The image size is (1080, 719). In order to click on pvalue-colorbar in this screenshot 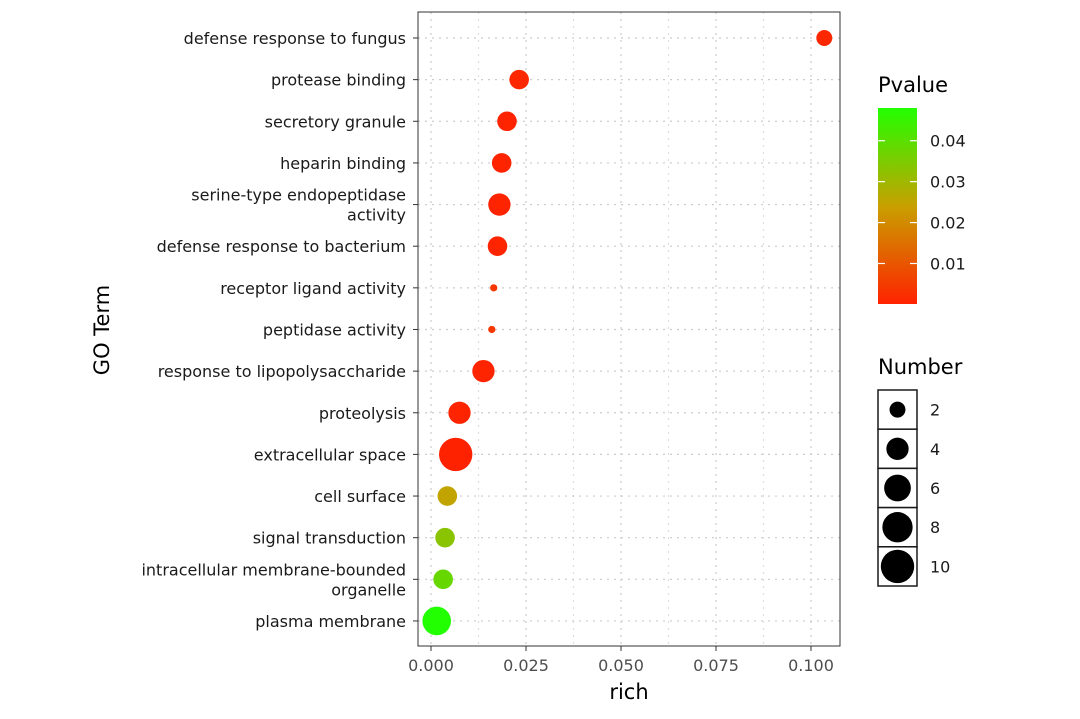, I will do `click(897, 206)`.